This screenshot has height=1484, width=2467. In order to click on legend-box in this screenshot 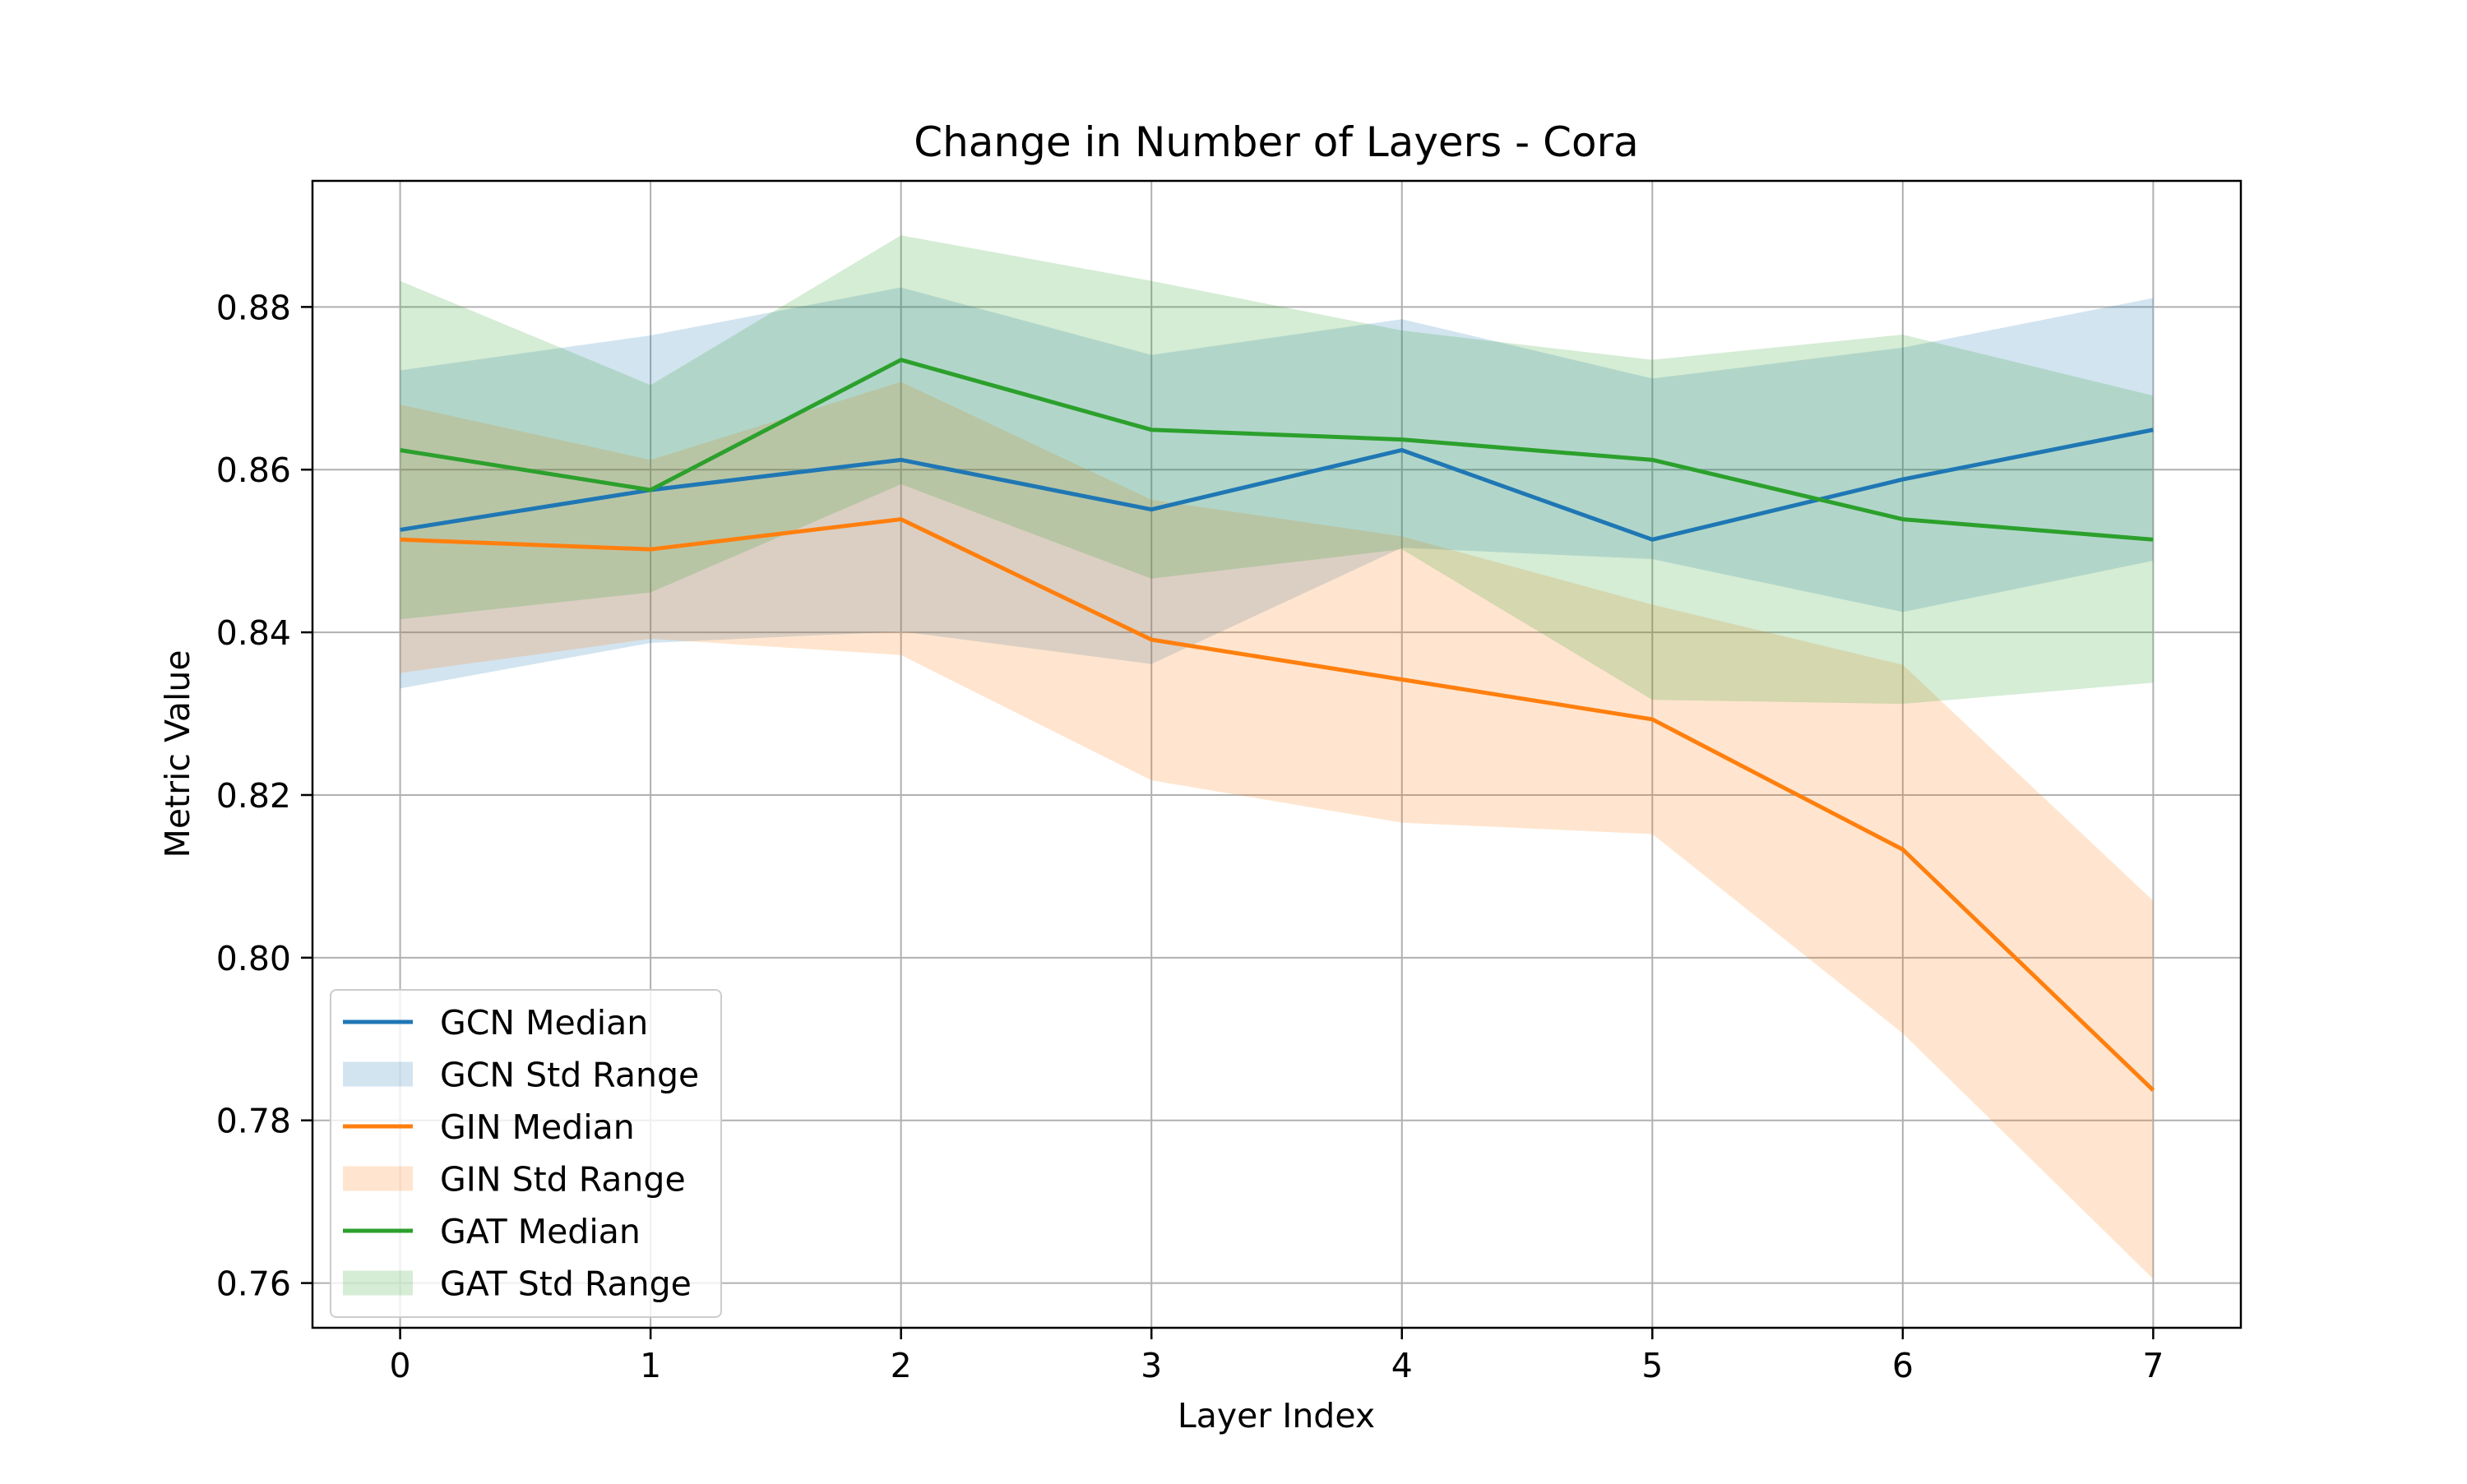, I will do `click(526, 1153)`.